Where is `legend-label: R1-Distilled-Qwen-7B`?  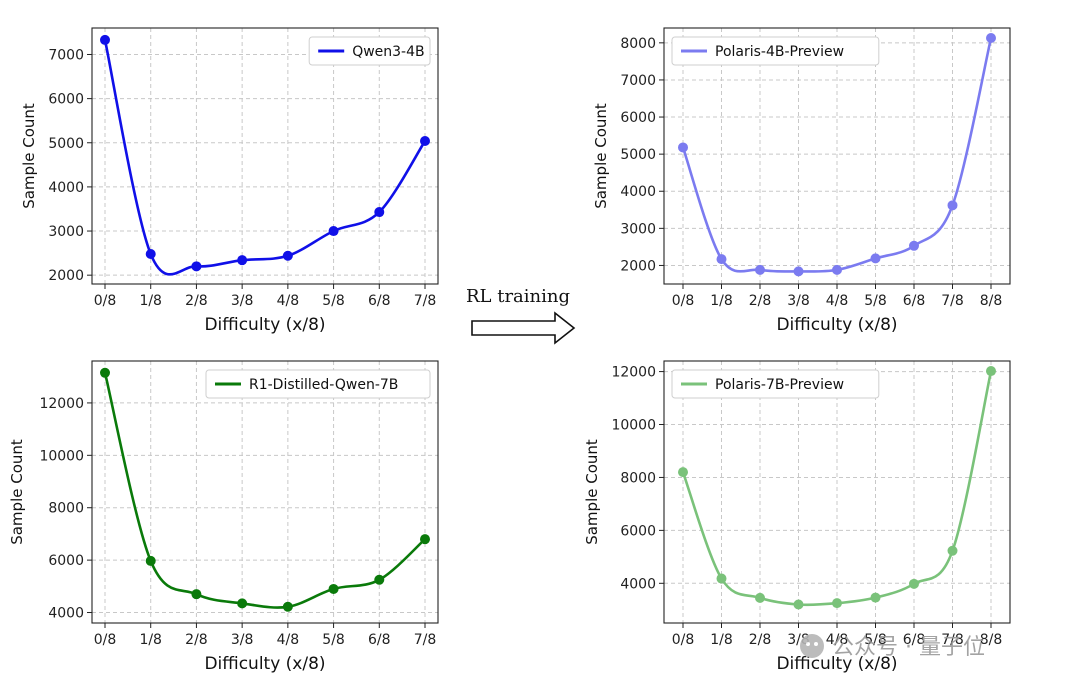
legend-label: R1-Distilled-Qwen-7B is located at coordinates (323, 385).